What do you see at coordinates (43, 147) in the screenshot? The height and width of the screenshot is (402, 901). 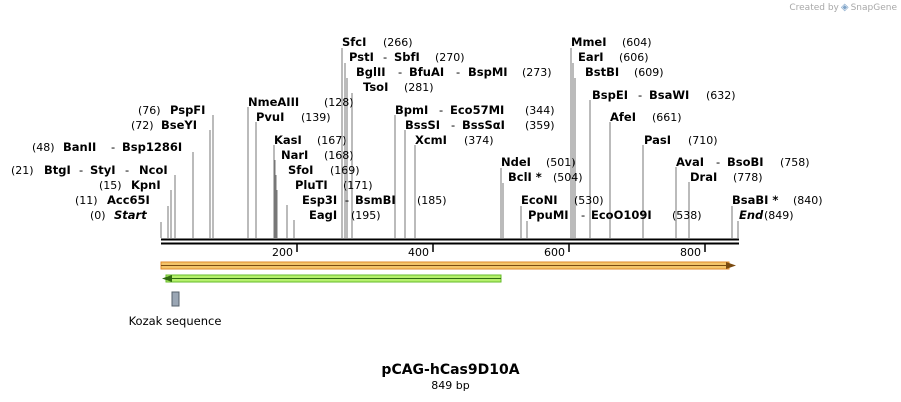 I see `svg-text: (48)` at bounding box center [43, 147].